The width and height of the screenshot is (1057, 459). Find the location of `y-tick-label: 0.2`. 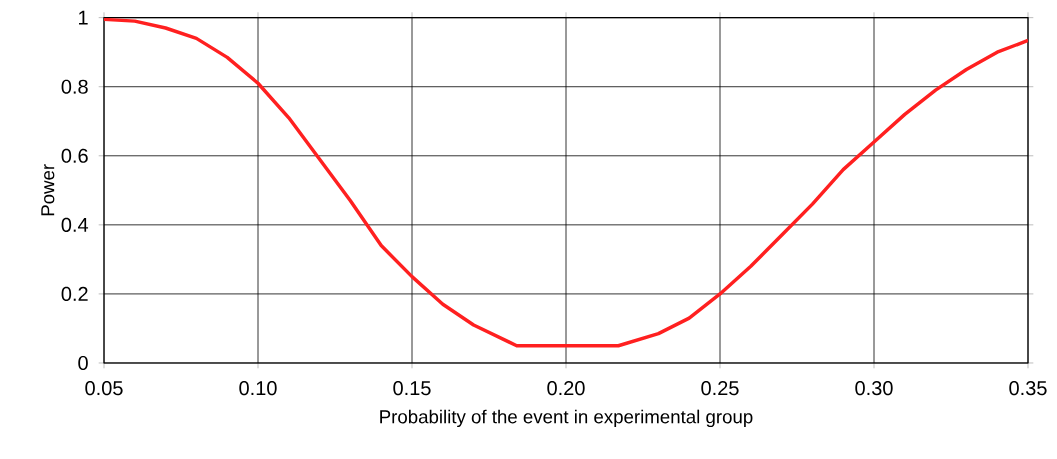

y-tick-label: 0.2 is located at coordinates (74, 293).